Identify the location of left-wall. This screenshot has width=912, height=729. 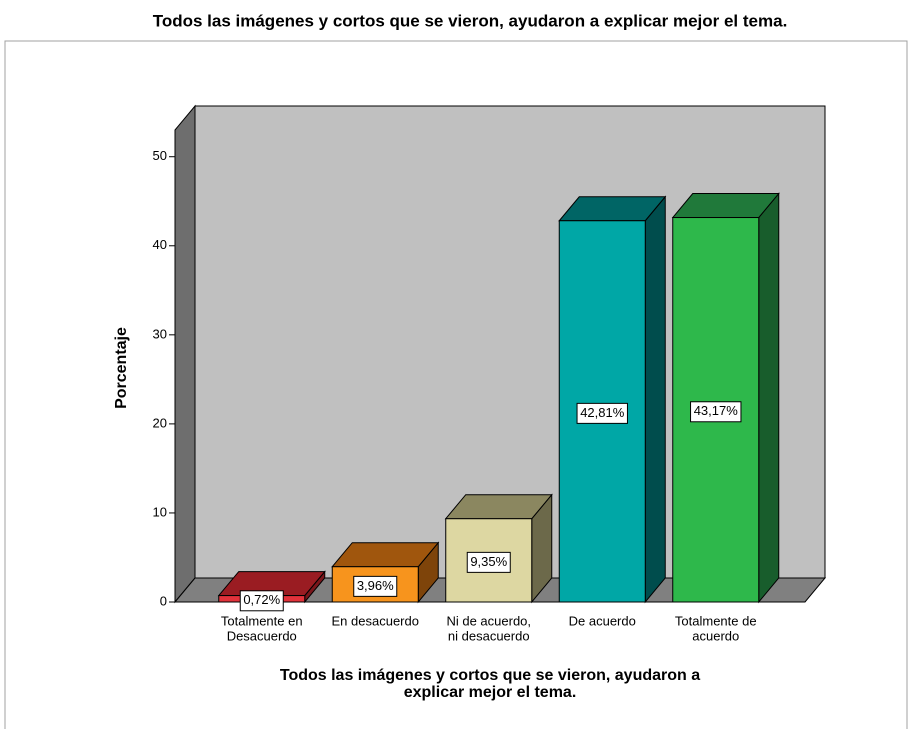
(185, 354).